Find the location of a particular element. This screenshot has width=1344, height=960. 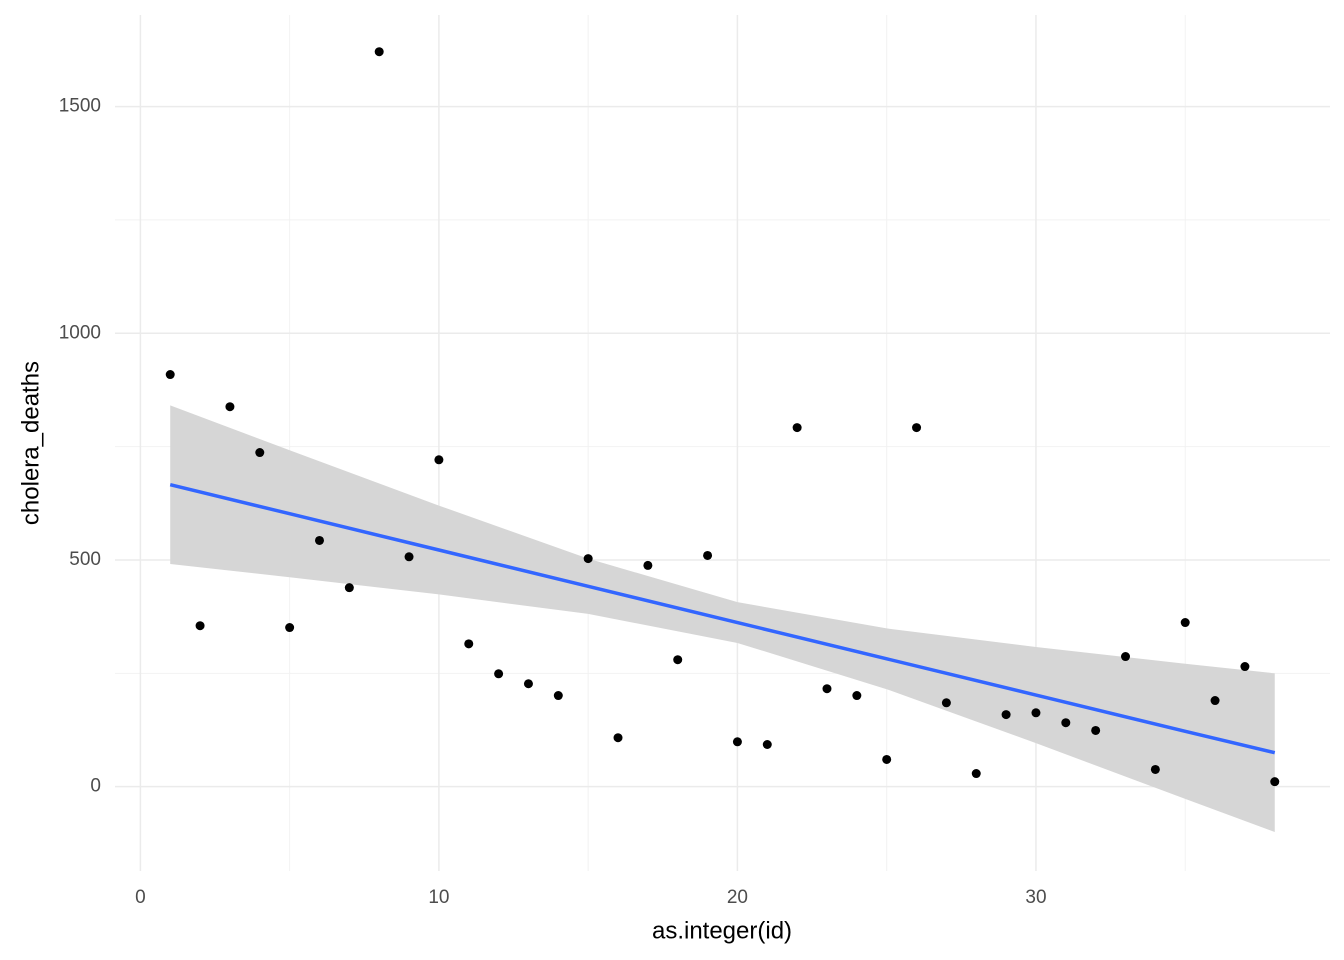

x-tick-label: 0 is located at coordinates (140, 897).